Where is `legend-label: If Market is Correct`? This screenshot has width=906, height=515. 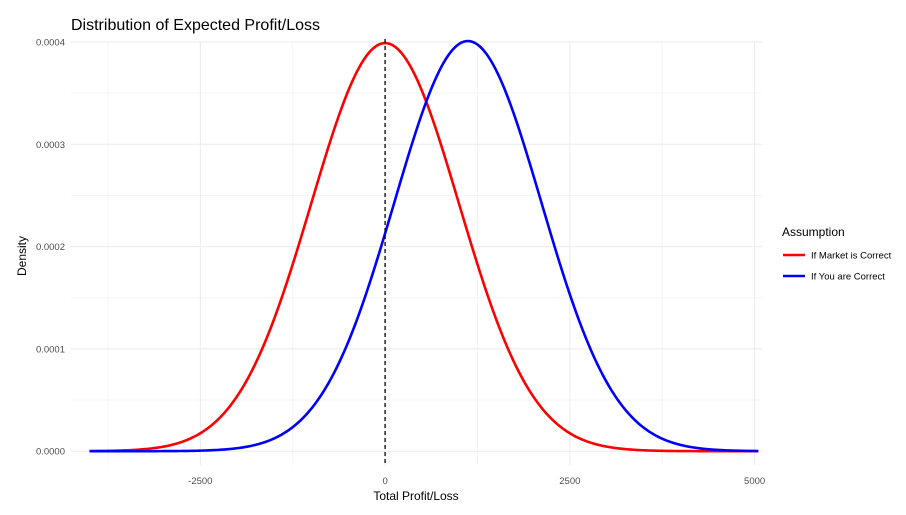
legend-label: If Market is Correct is located at coordinates (851, 256).